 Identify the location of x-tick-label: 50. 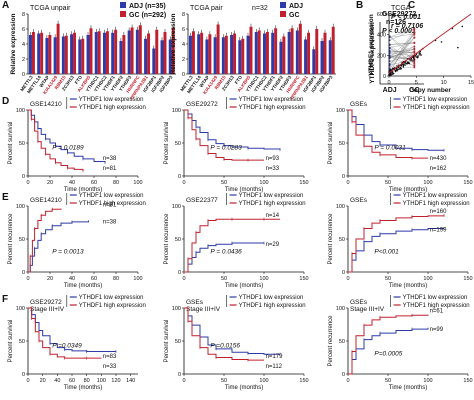
(388, 279).